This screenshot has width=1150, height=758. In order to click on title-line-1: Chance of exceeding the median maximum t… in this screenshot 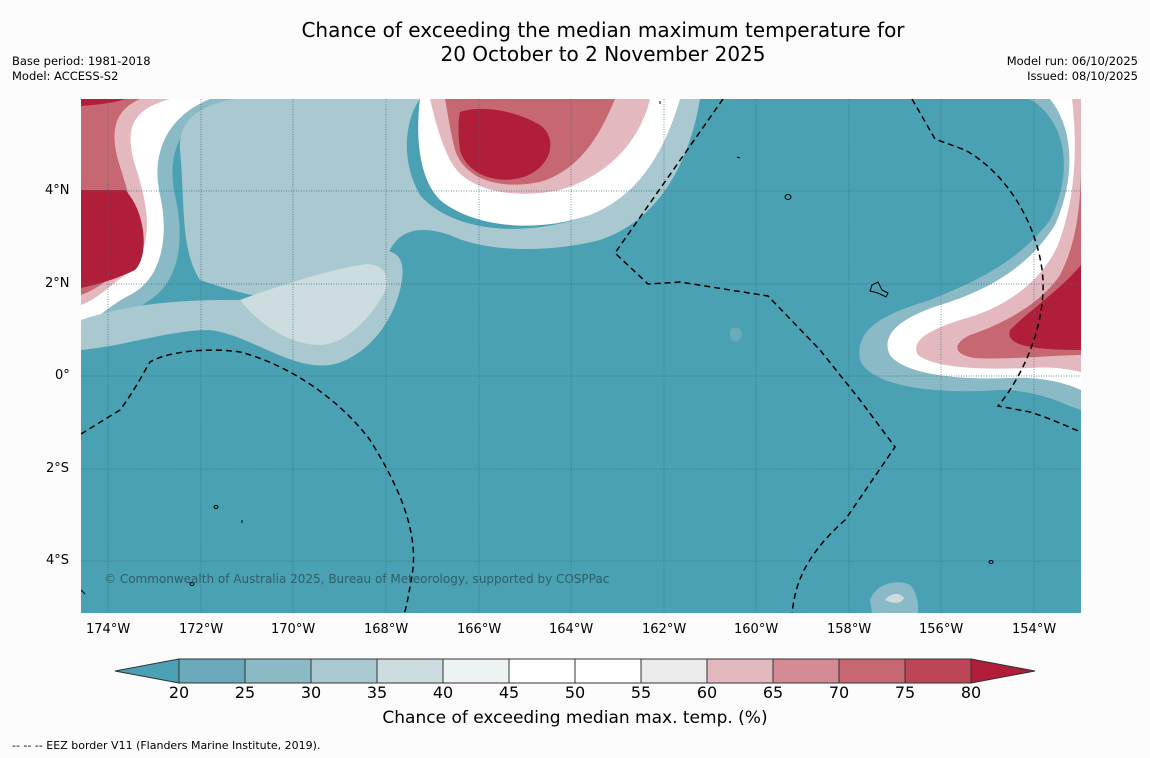, I will do `click(603, 30)`.